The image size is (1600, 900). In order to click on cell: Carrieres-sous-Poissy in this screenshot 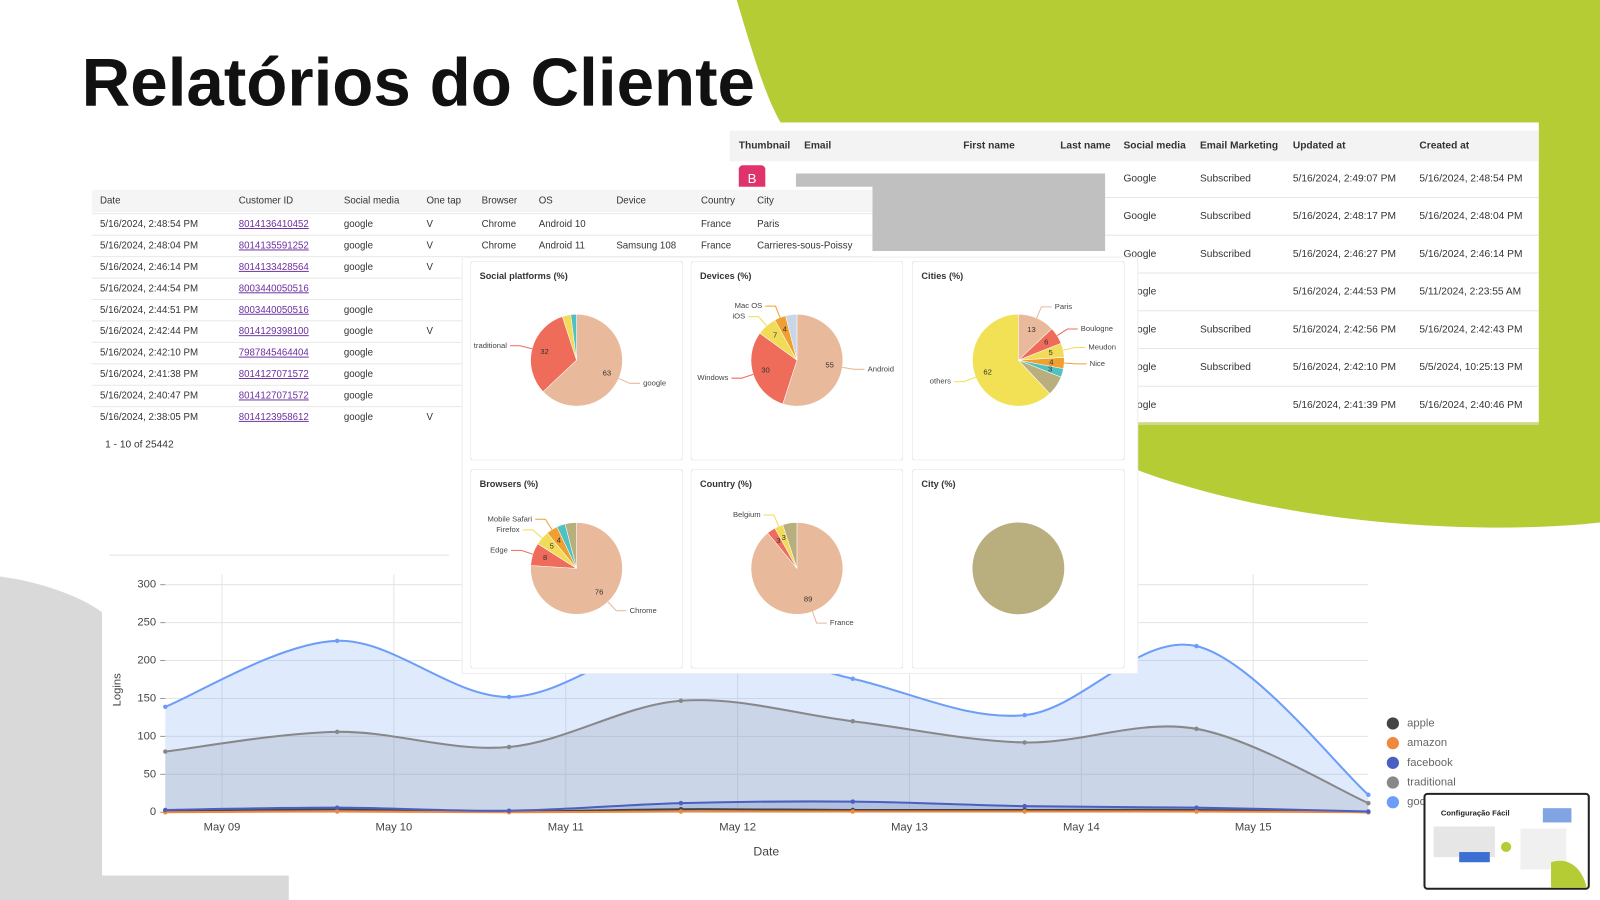, I will do `click(804, 245)`.